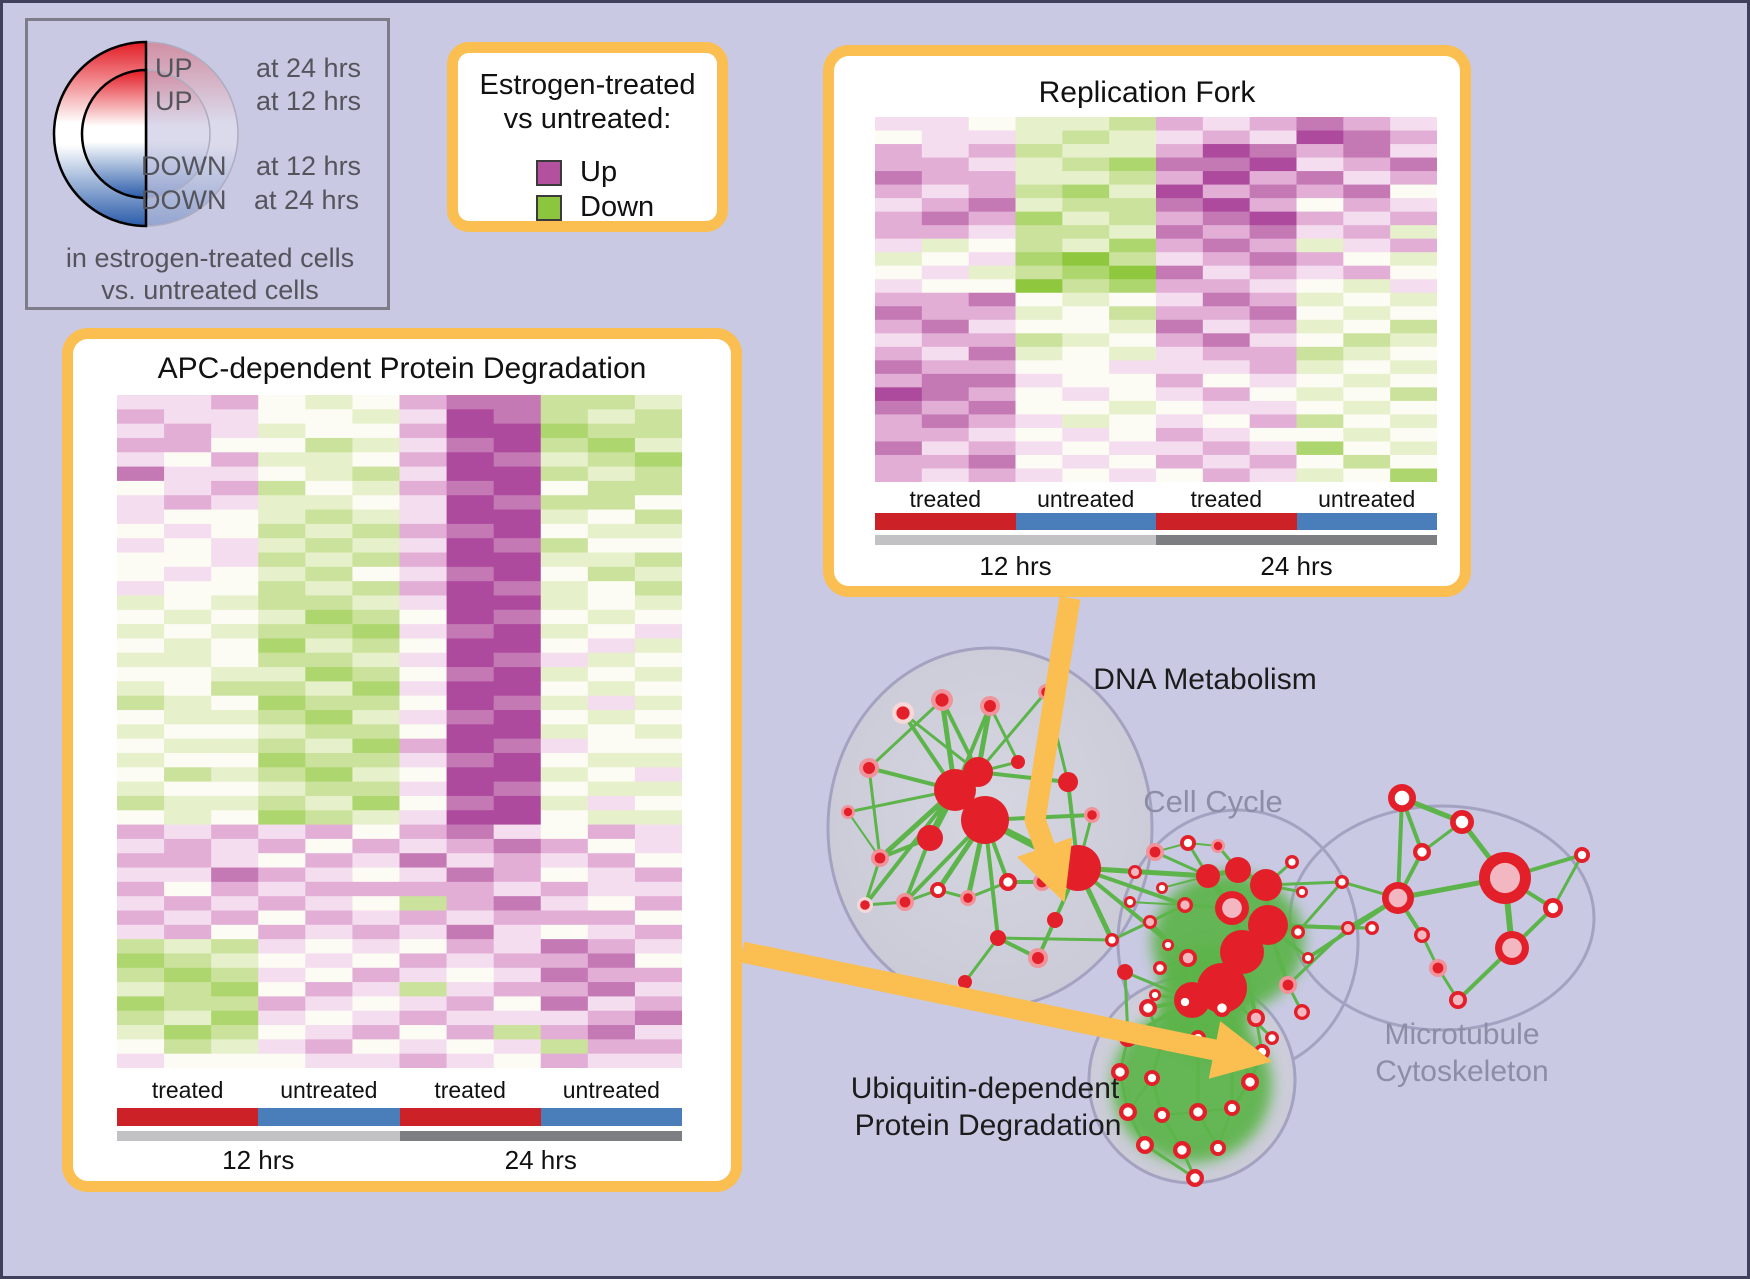  What do you see at coordinates (309, 68) in the screenshot?
I see `ring-time-24-outer: at 24 hrs` at bounding box center [309, 68].